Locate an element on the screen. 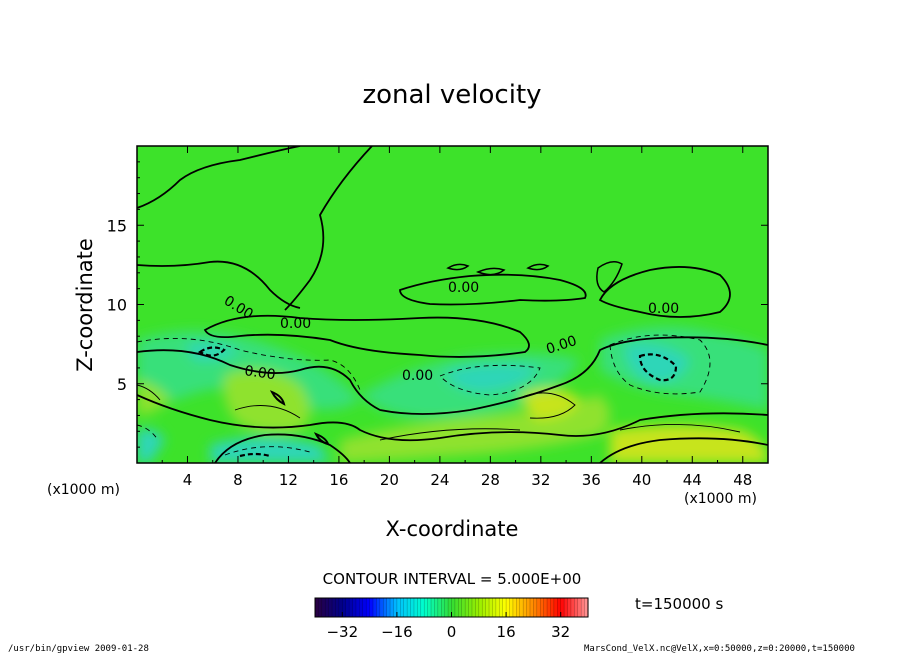 Image resolution: width=904 pixels, height=654 pixels. chart-title: zonal velocity is located at coordinates (451, 95).